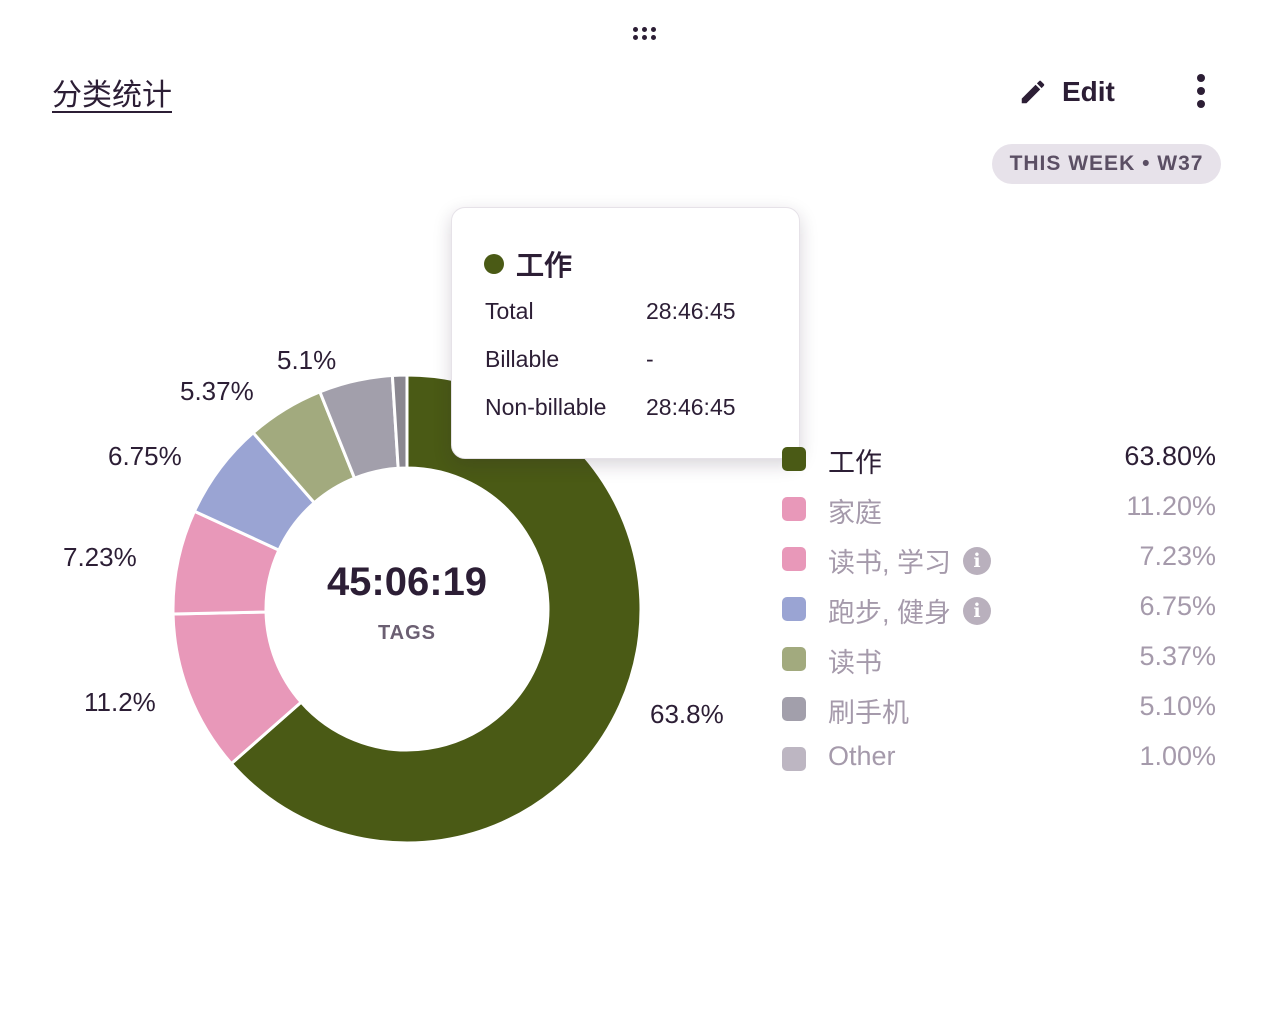  Describe the element at coordinates (999, 759) in the screenshot. I see `legend-item: Other 1.00%` at that location.